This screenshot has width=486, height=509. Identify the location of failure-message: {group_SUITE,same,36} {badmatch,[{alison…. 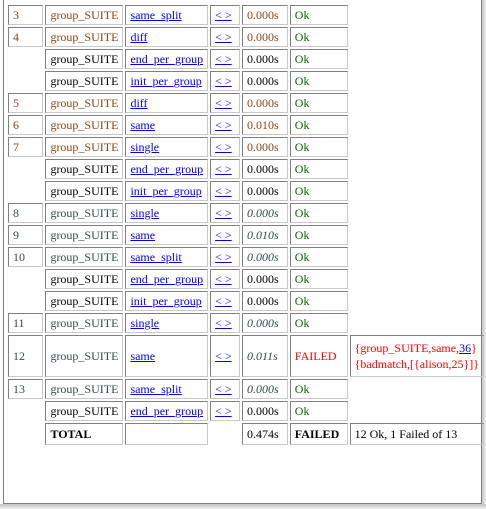
(416, 356).